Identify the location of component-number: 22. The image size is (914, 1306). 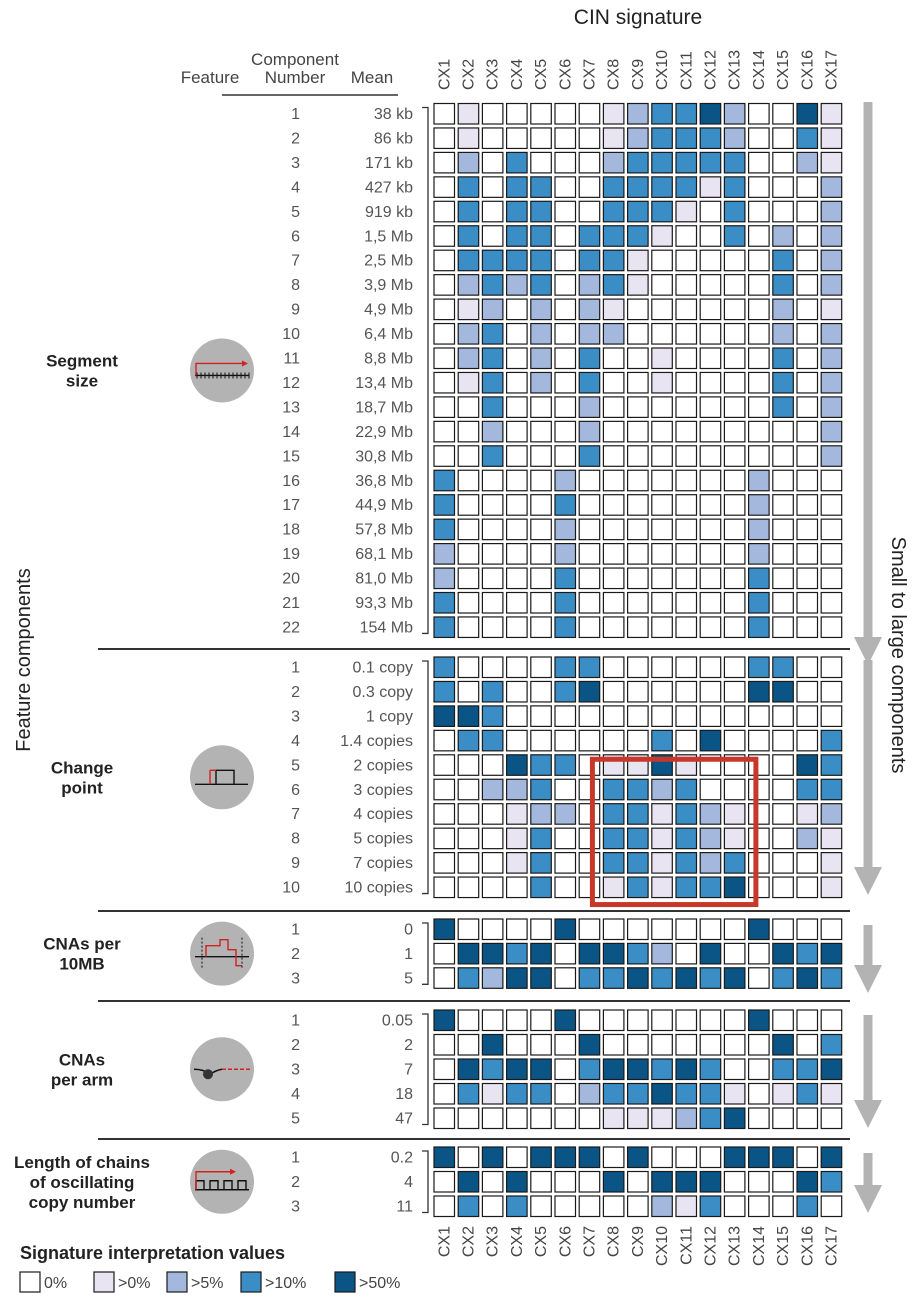
(291, 627).